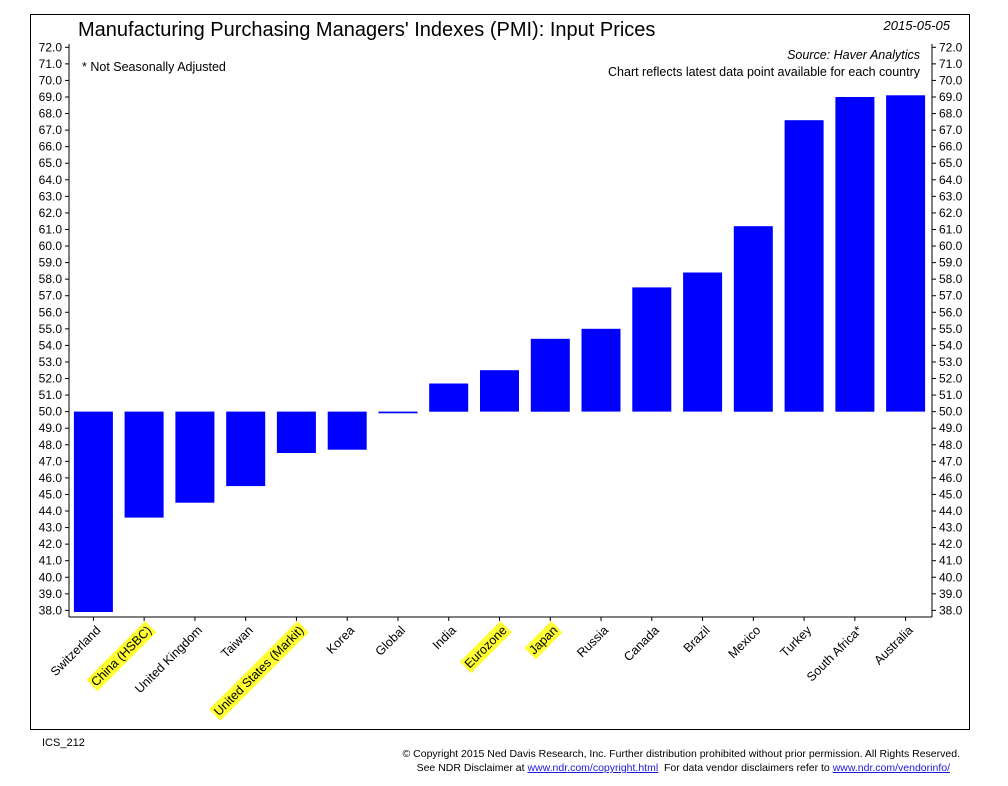  I want to click on y-tick-label-right: 71.0, so click(951, 64).